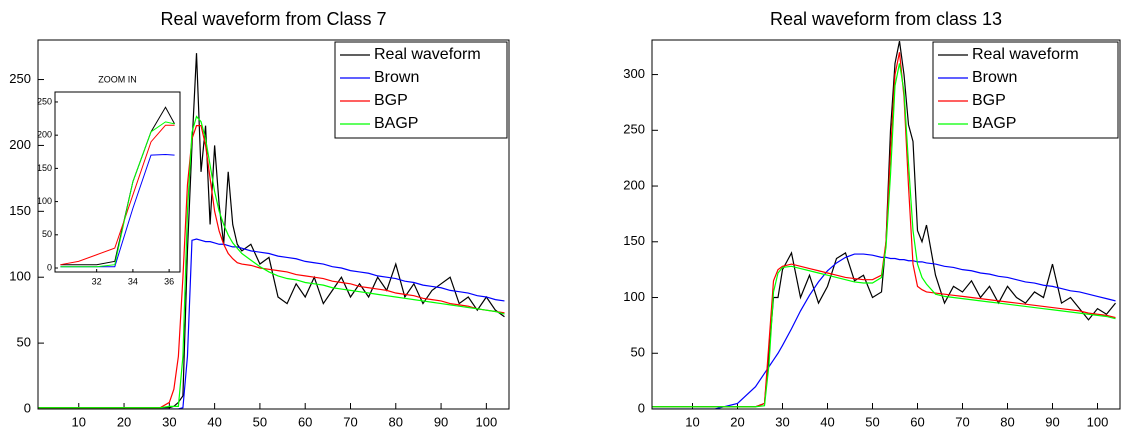 The height and width of the screenshot is (437, 1124). Describe the element at coordinates (886, 19) in the screenshot. I see `chart-title: Real waveform from class 13` at that location.